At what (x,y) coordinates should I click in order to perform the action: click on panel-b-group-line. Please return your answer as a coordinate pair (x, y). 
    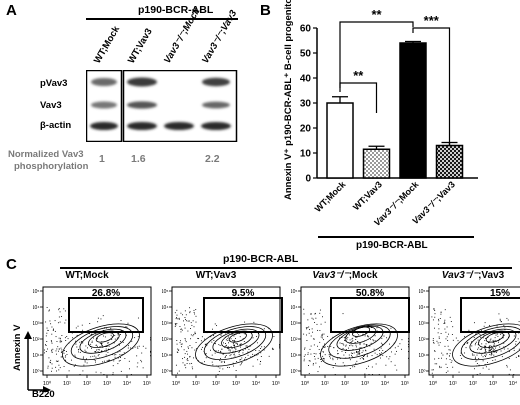
    Looking at the image, I should click on (396, 237).